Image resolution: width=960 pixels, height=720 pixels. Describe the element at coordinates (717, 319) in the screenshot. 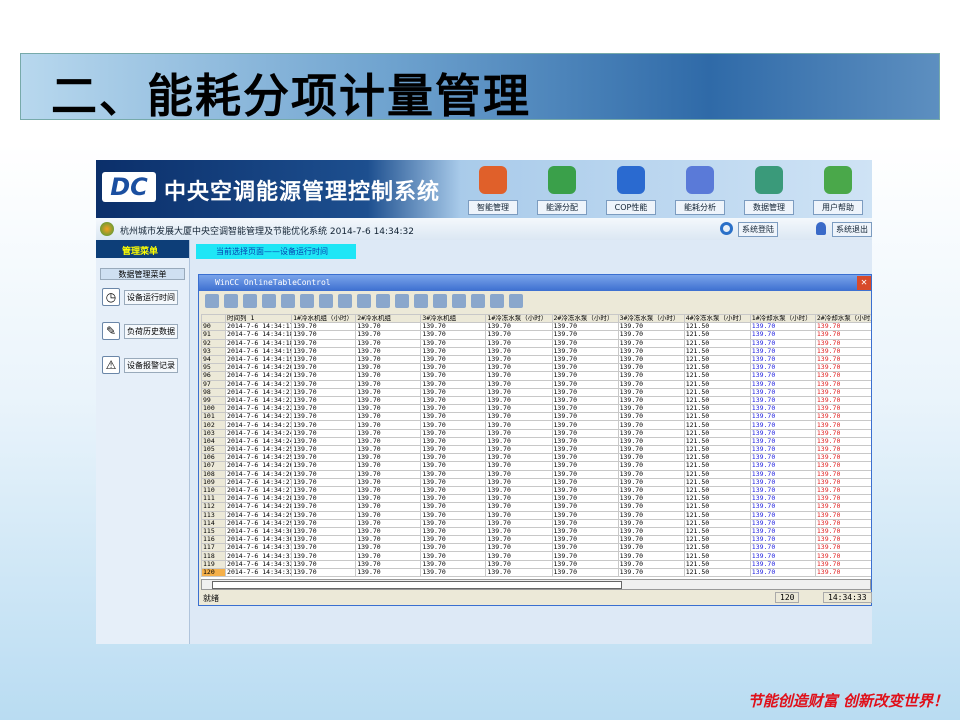

I see `column-header: 4#冷冻水泵（小时）` at that location.